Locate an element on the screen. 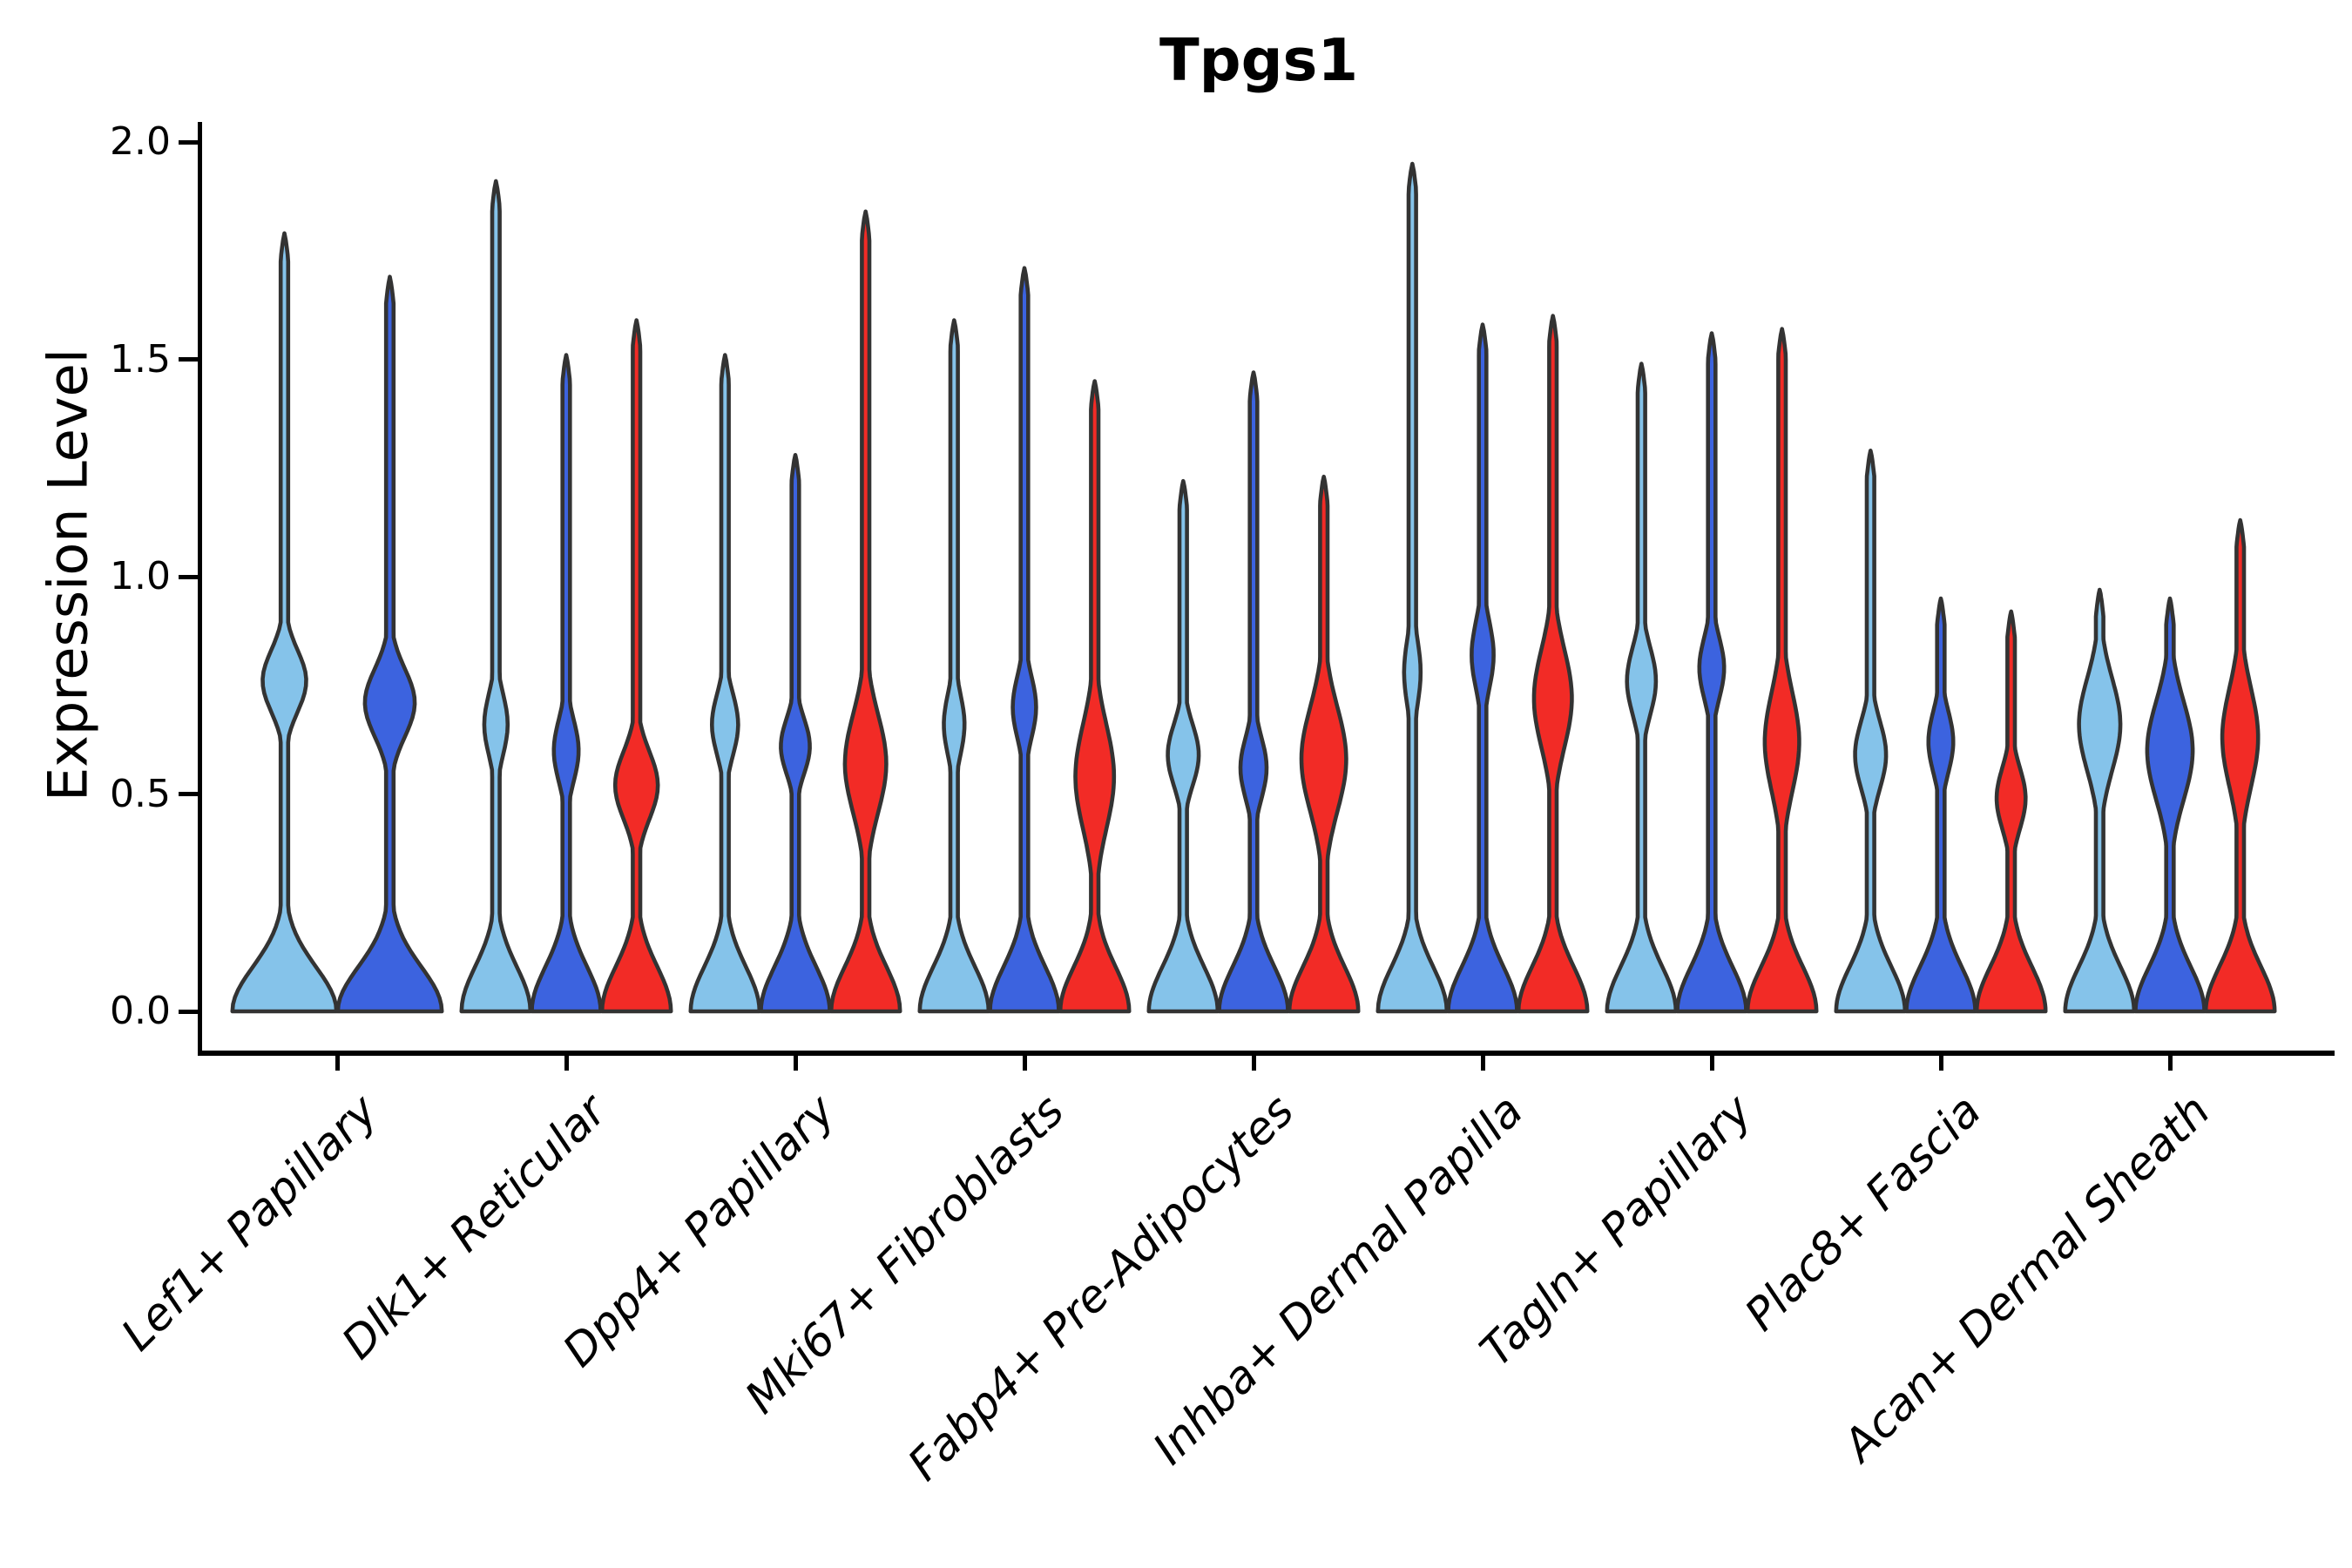 The height and width of the screenshot is (1568, 2352). y-tick-label: 1.0 is located at coordinates (140, 576).